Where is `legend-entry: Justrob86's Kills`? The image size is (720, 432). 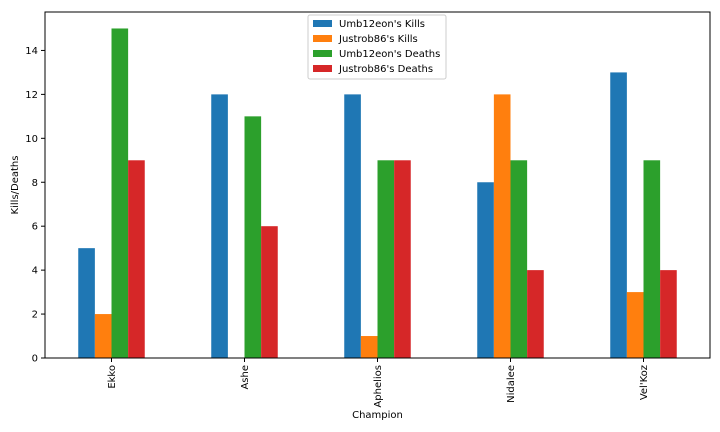 legend-entry: Justrob86's Kills is located at coordinates (378, 39).